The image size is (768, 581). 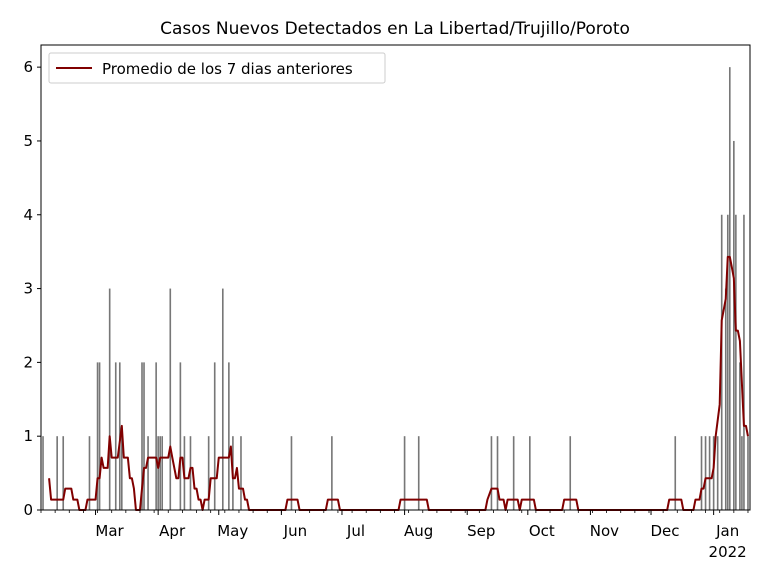 What do you see at coordinates (28, 289) in the screenshot?
I see `y-tick-label: 3` at bounding box center [28, 289].